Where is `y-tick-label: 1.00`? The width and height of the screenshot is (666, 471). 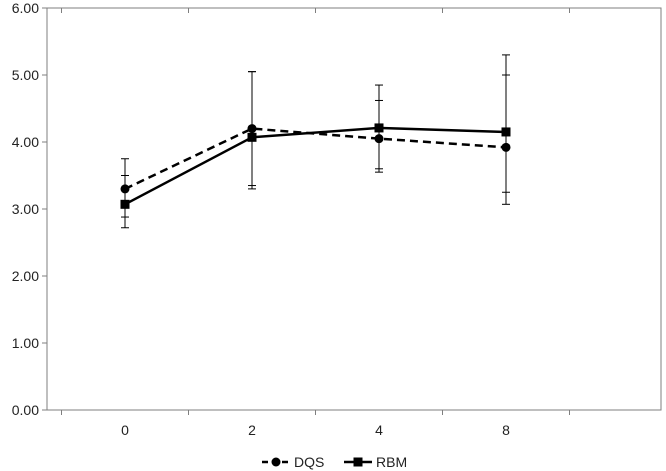 y-tick-label: 1.00 is located at coordinates (25, 343).